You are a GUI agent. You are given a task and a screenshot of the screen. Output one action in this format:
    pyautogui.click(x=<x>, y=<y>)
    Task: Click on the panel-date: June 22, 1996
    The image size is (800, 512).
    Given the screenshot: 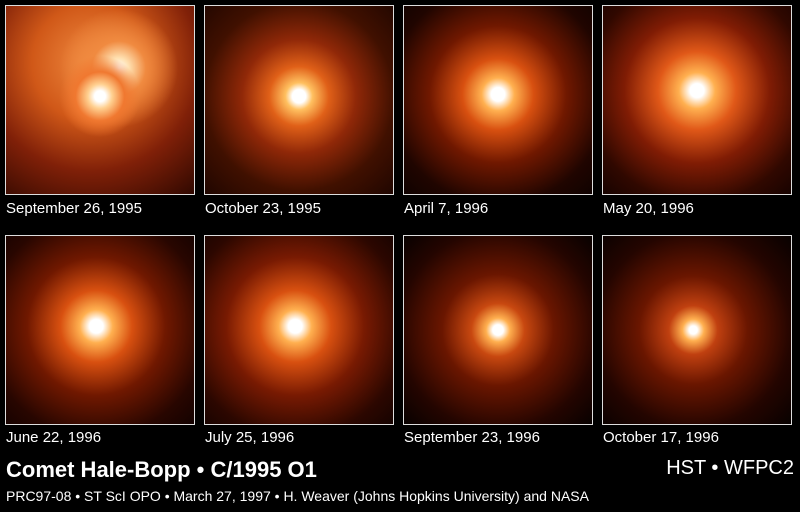 What is the action you would take?
    pyautogui.click(x=54, y=437)
    